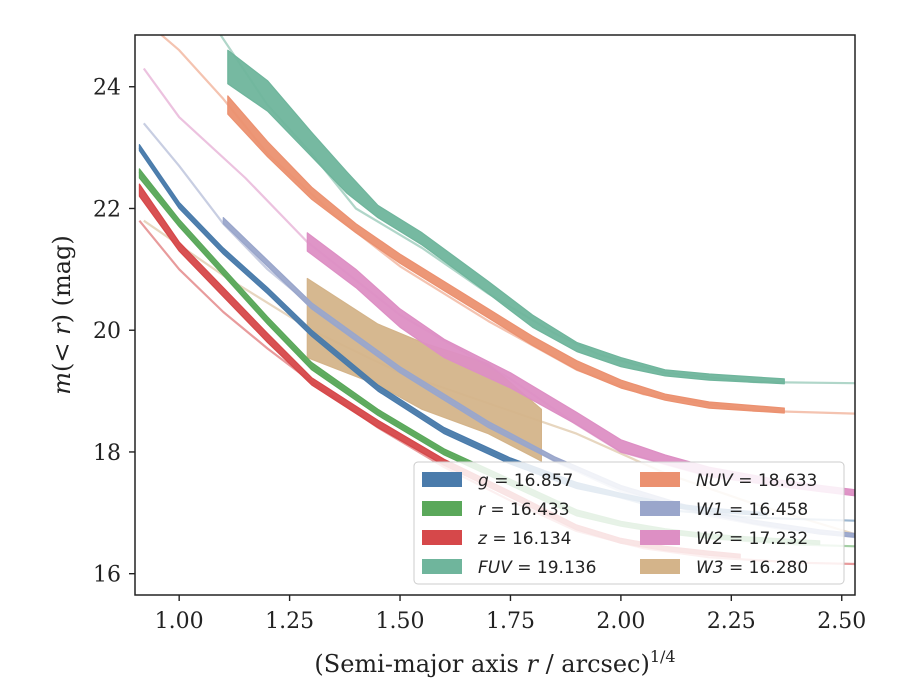 This screenshot has height=700, width=900. Describe the element at coordinates (289, 621) in the screenshot. I see `x-tick-label: 1.25` at that location.